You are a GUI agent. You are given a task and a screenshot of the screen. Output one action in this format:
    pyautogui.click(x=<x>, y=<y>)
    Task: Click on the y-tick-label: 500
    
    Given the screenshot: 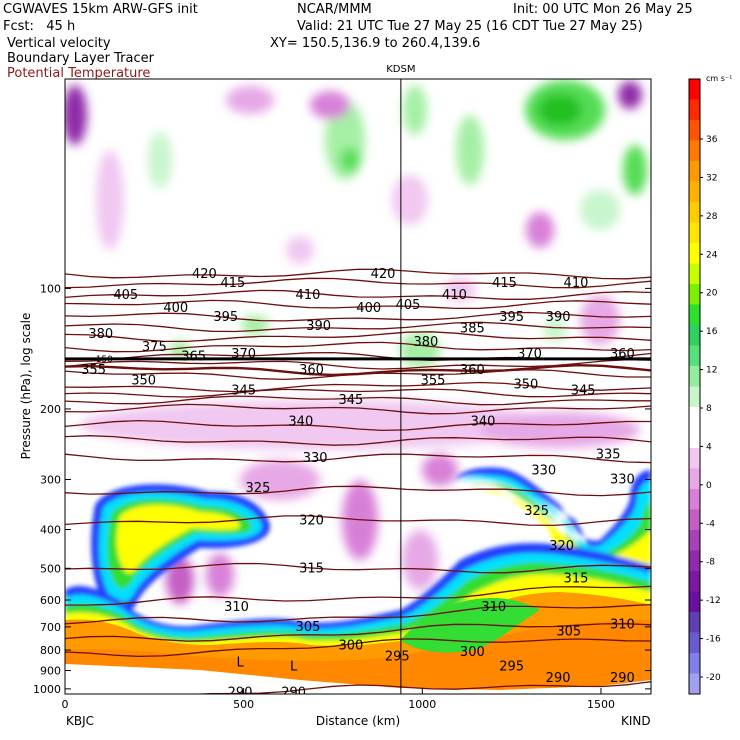 What is the action you would take?
    pyautogui.click(x=50, y=568)
    